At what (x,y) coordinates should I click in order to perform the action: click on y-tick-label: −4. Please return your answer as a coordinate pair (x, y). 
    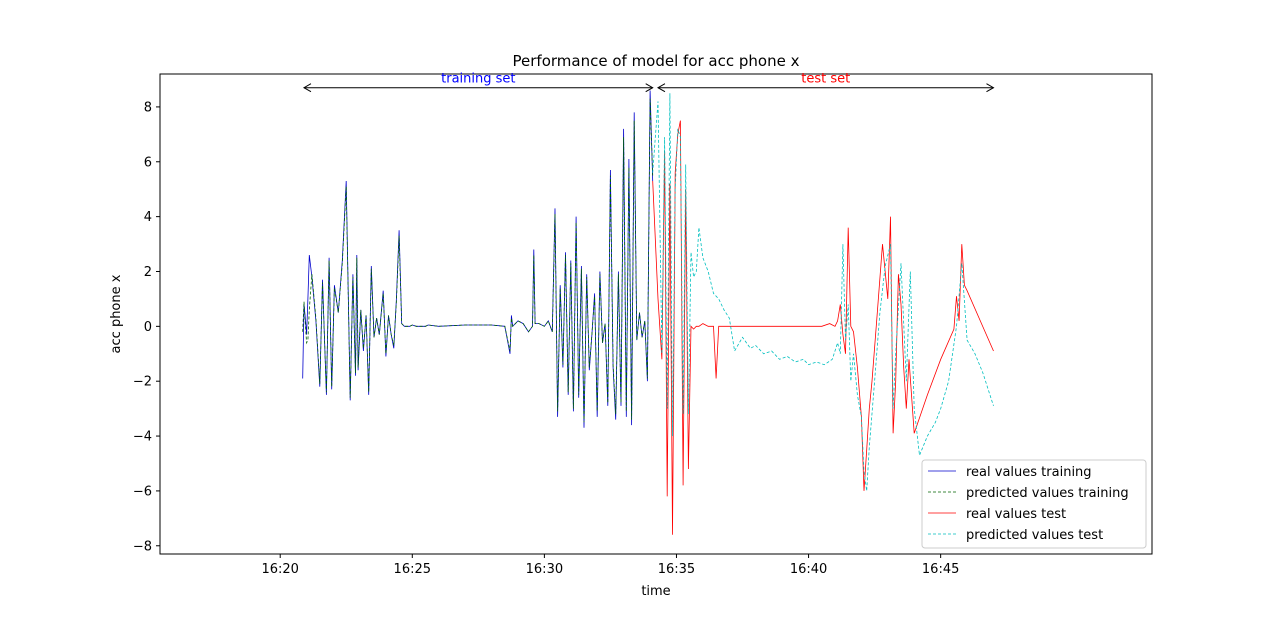
    Looking at the image, I should click on (142, 437).